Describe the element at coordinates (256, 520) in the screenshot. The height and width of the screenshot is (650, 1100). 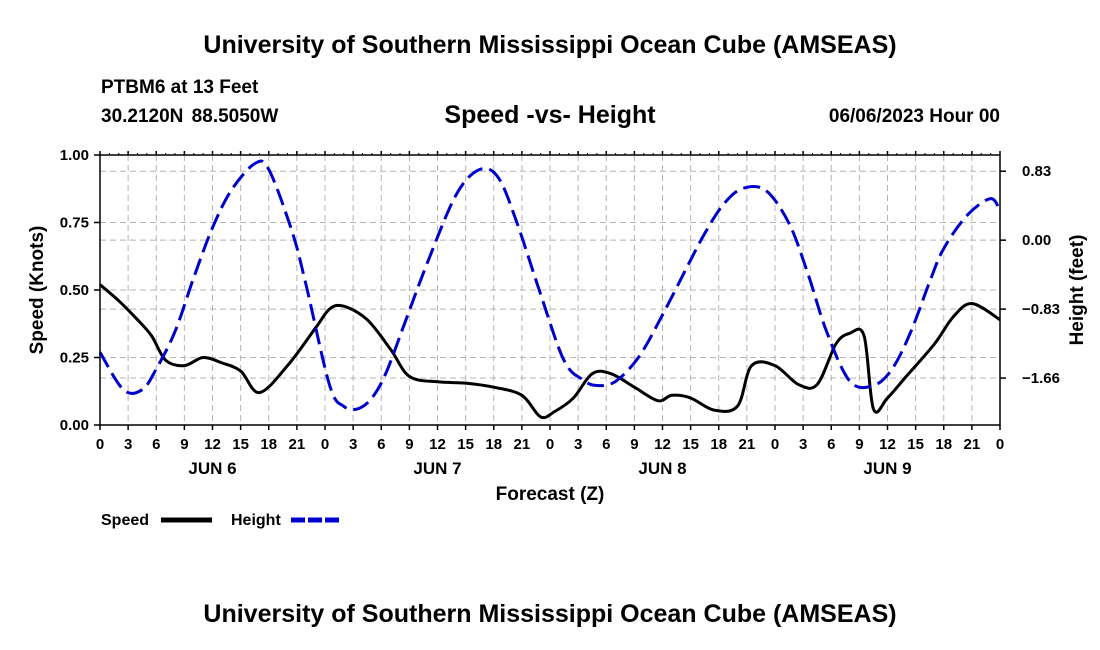
I see `legend-height-label: Height` at that location.